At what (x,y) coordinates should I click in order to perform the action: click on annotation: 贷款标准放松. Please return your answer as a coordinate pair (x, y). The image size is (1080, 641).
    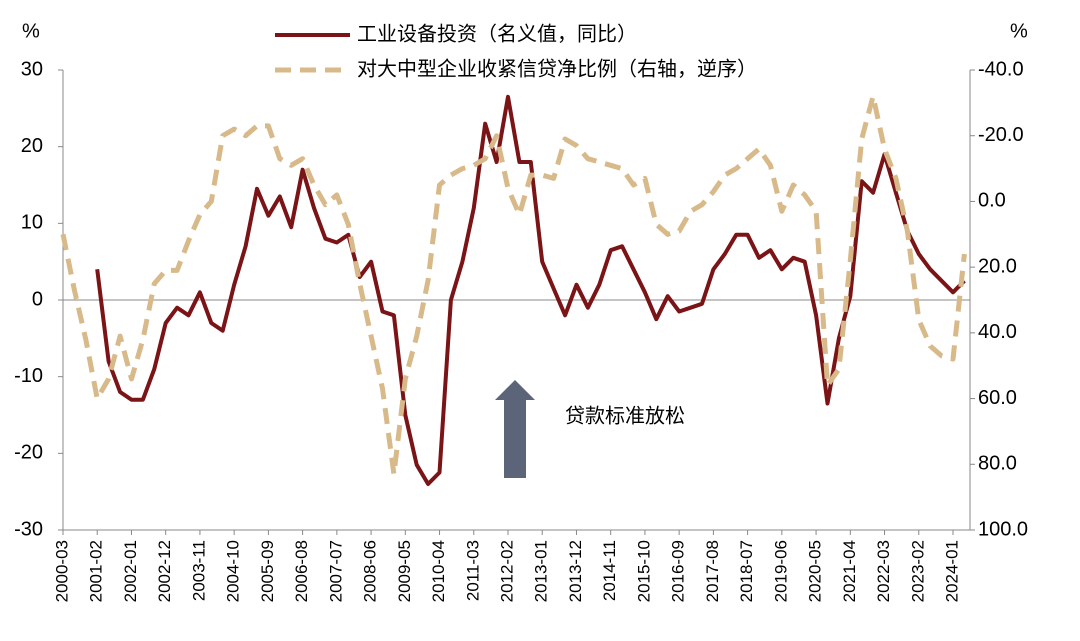
    Looking at the image, I should click on (625, 415).